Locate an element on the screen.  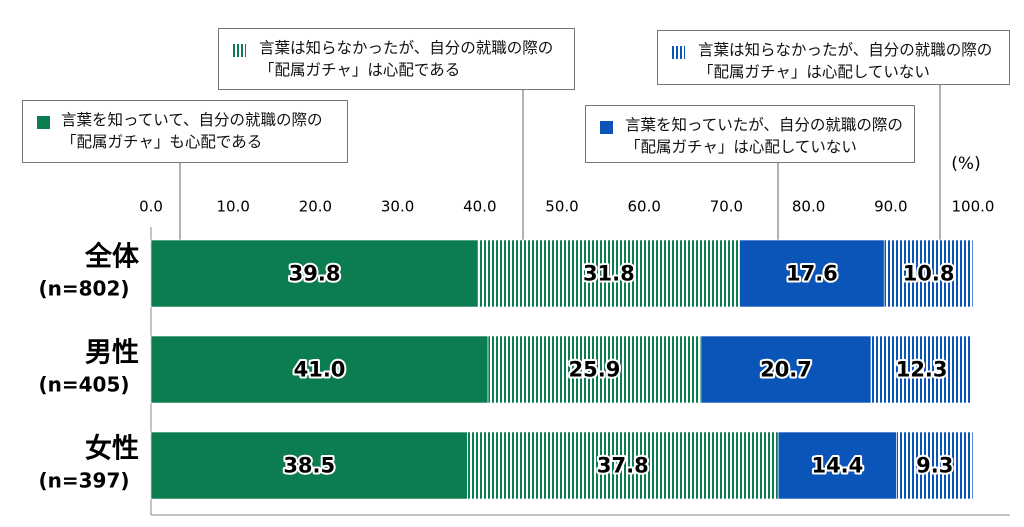
category-label: 全体 is located at coordinates (112, 257).